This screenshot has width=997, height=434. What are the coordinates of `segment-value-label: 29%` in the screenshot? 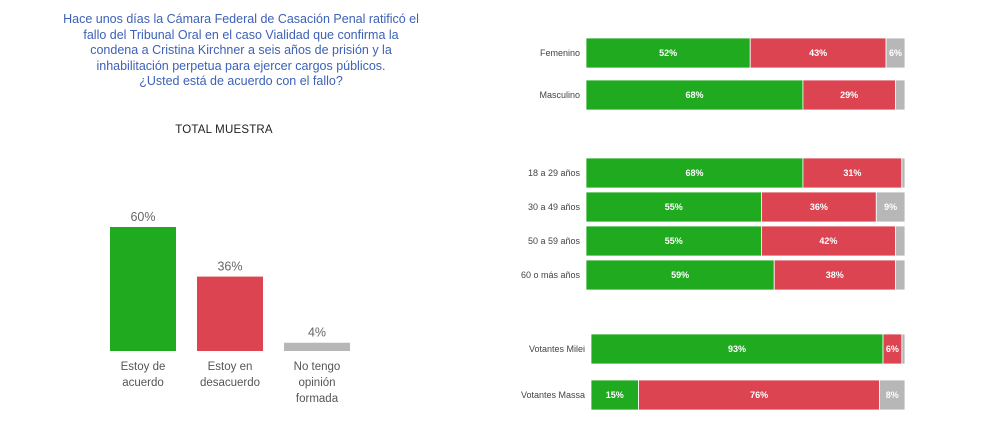 It's located at (849, 95).